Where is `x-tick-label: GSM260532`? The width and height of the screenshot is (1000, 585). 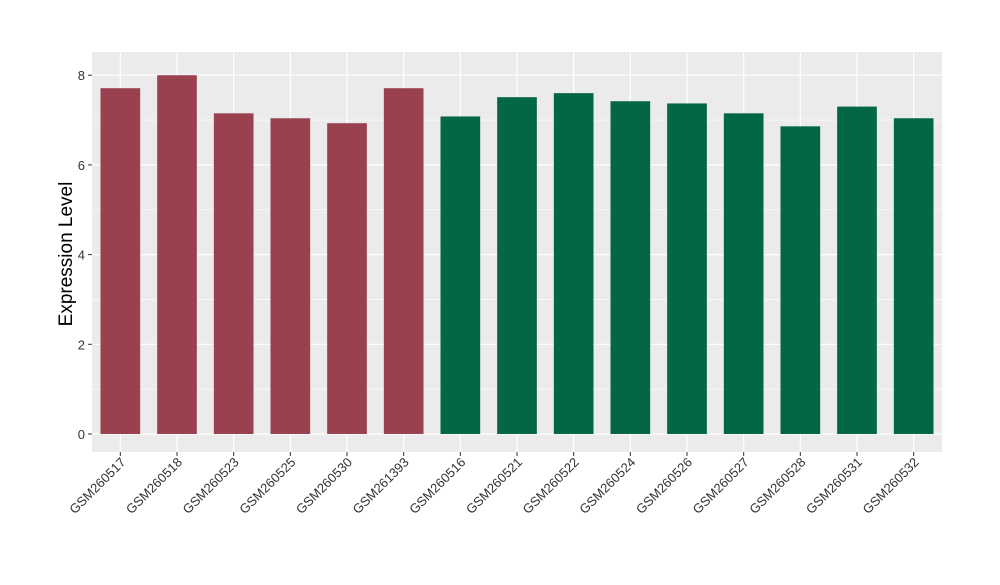
x-tick-label: GSM260532 is located at coordinates (891, 486).